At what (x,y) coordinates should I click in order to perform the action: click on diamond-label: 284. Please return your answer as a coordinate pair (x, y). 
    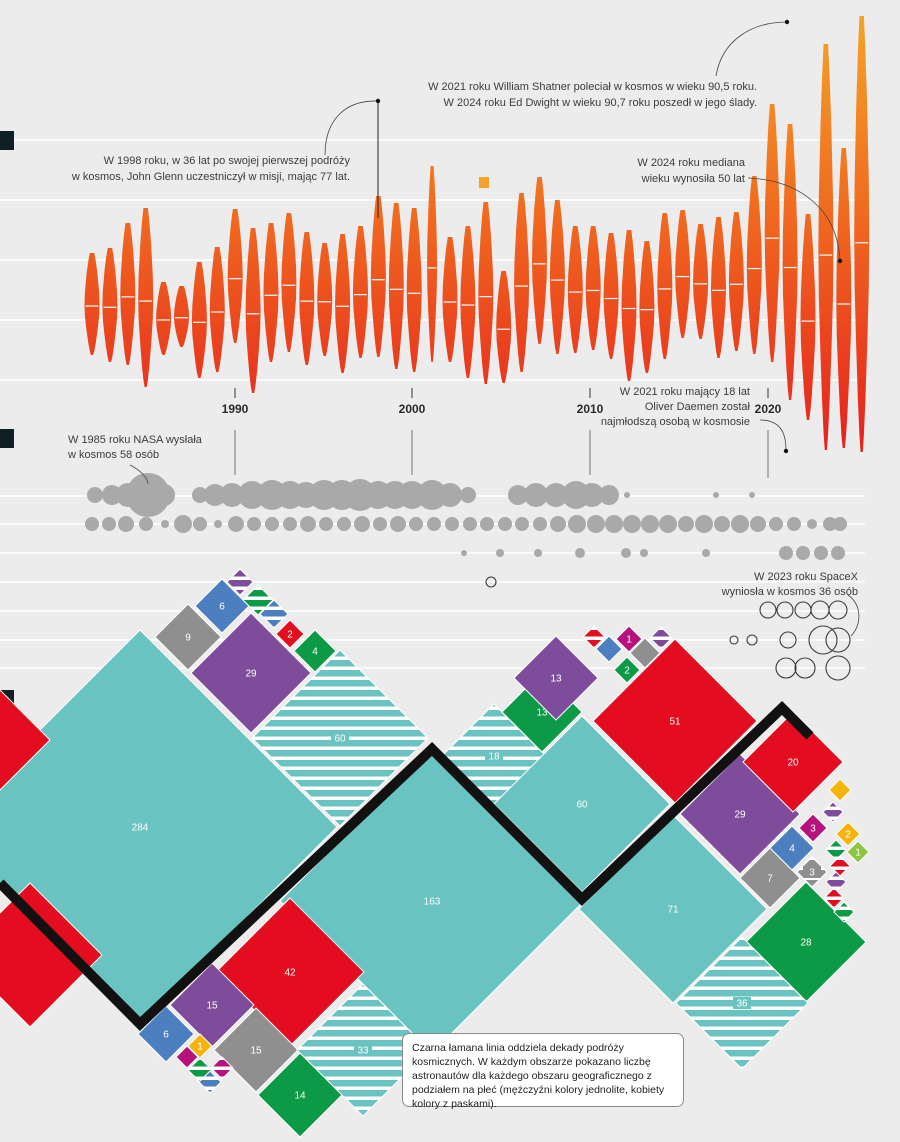
    Looking at the image, I should click on (140, 828).